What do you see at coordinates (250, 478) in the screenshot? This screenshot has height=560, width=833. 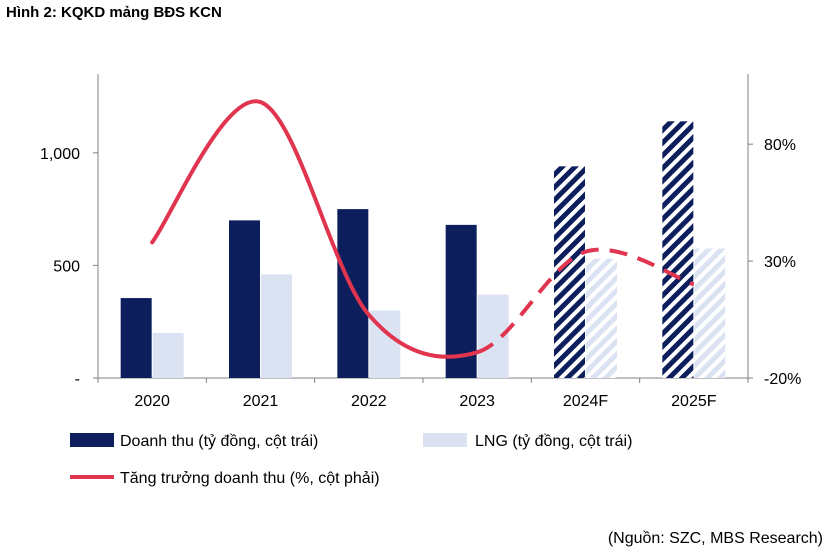 I see `legend-label-growth: Tăng trưởng doanh thu (%, cột phải)` at bounding box center [250, 478].